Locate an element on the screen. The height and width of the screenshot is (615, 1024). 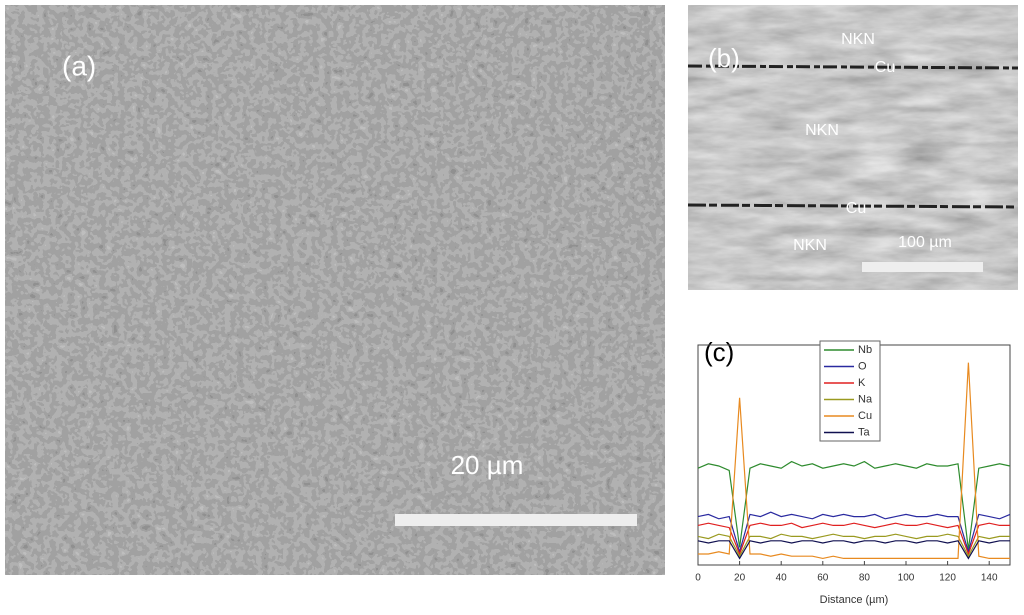
legend-box is located at coordinates (850, 391).